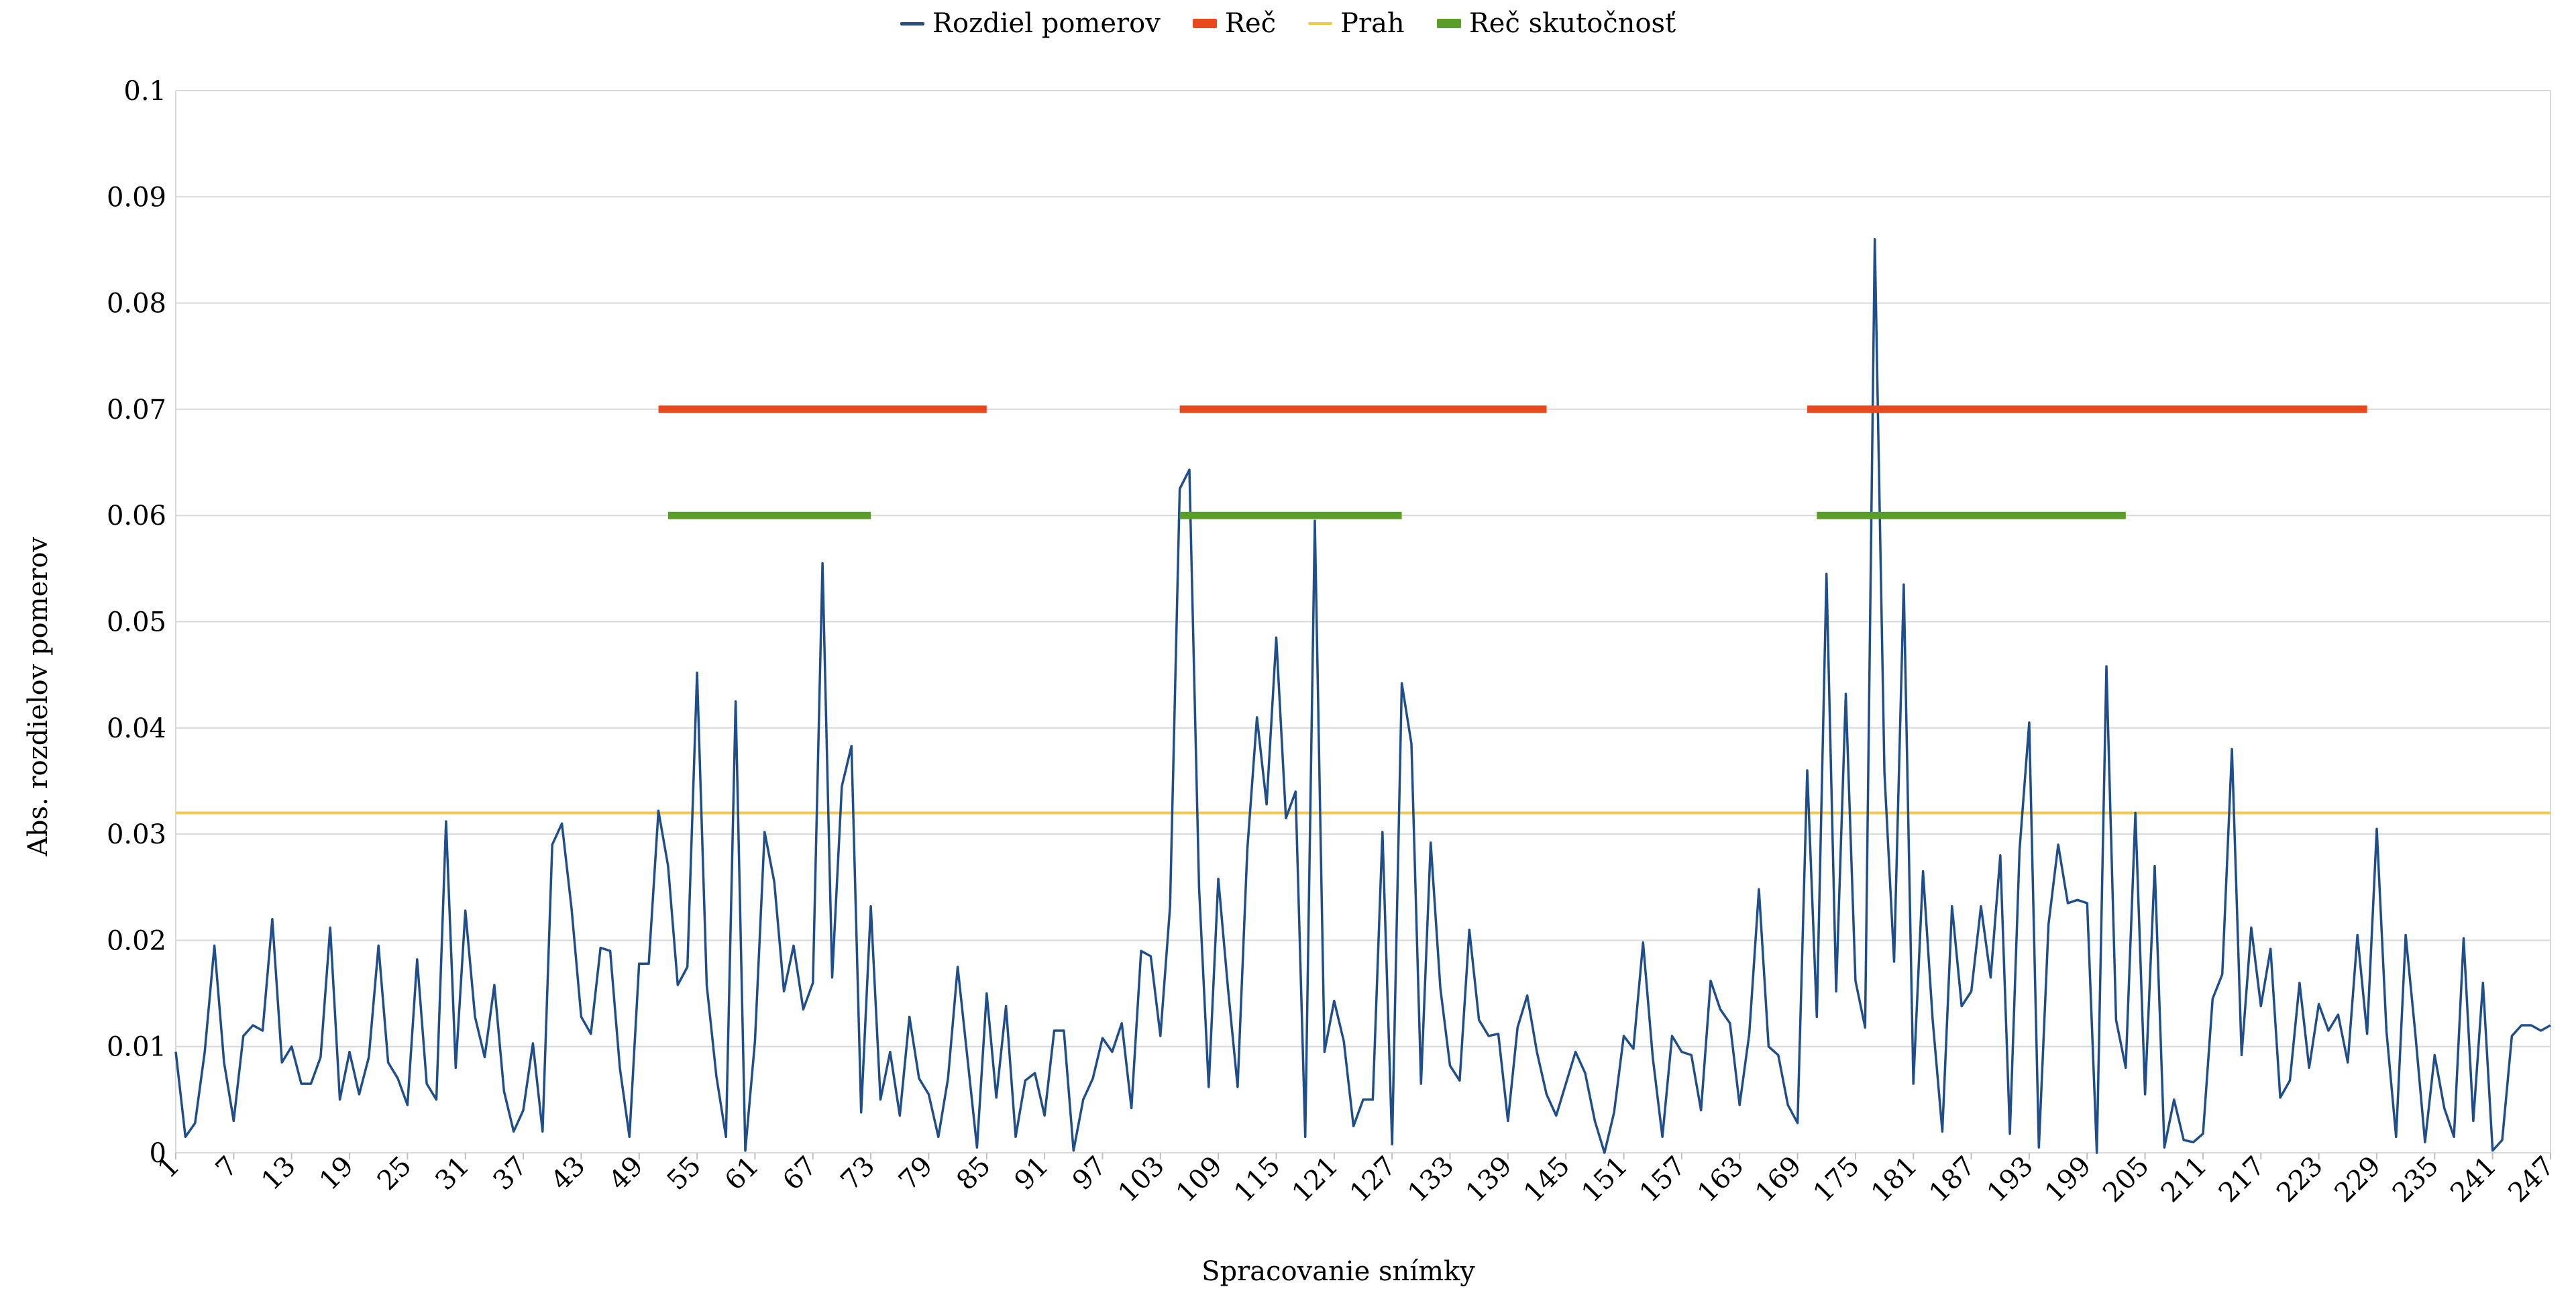 The image size is (2576, 1291). I want to click on x-tick-label: 43, so click(568, 1174).